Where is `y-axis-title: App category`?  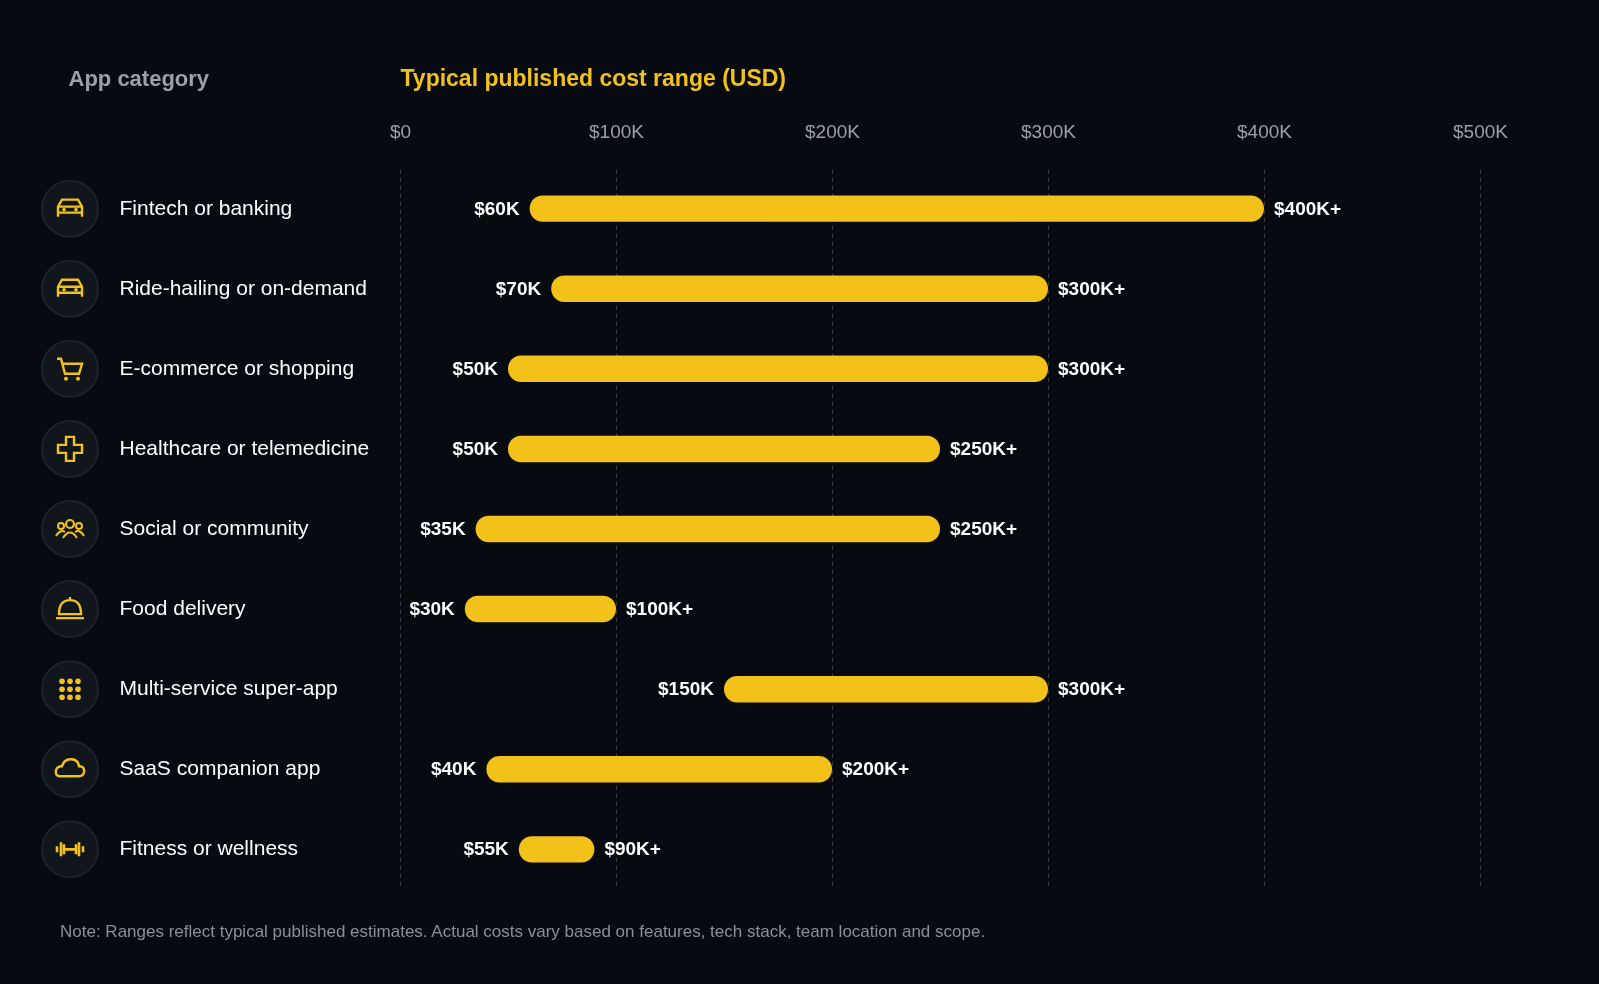 y-axis-title: App category is located at coordinates (139, 78).